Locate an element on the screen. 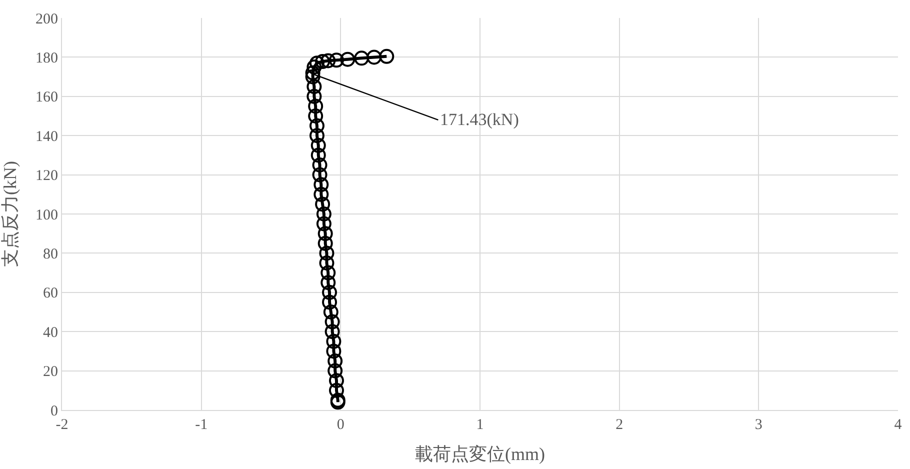 This screenshot has height=469, width=910. y-tick-label: 160 is located at coordinates (47, 98).